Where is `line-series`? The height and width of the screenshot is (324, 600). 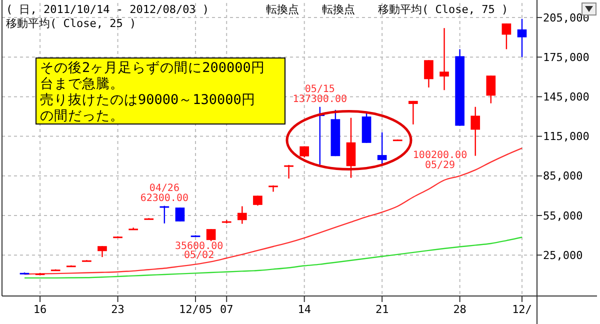
line-series is located at coordinates (273, 257).